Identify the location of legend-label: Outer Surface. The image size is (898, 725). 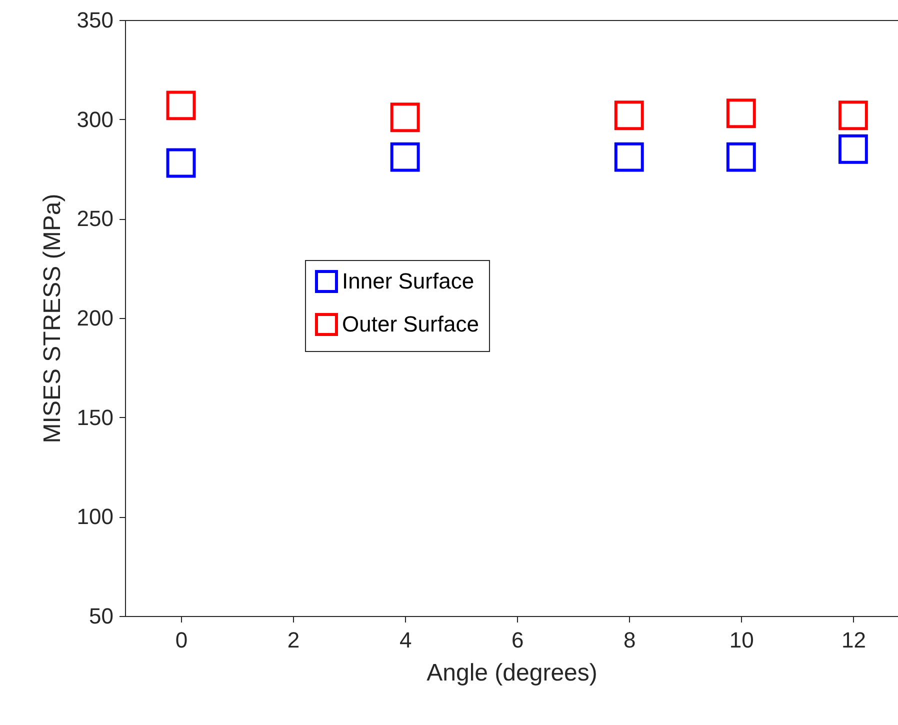
(410, 324).